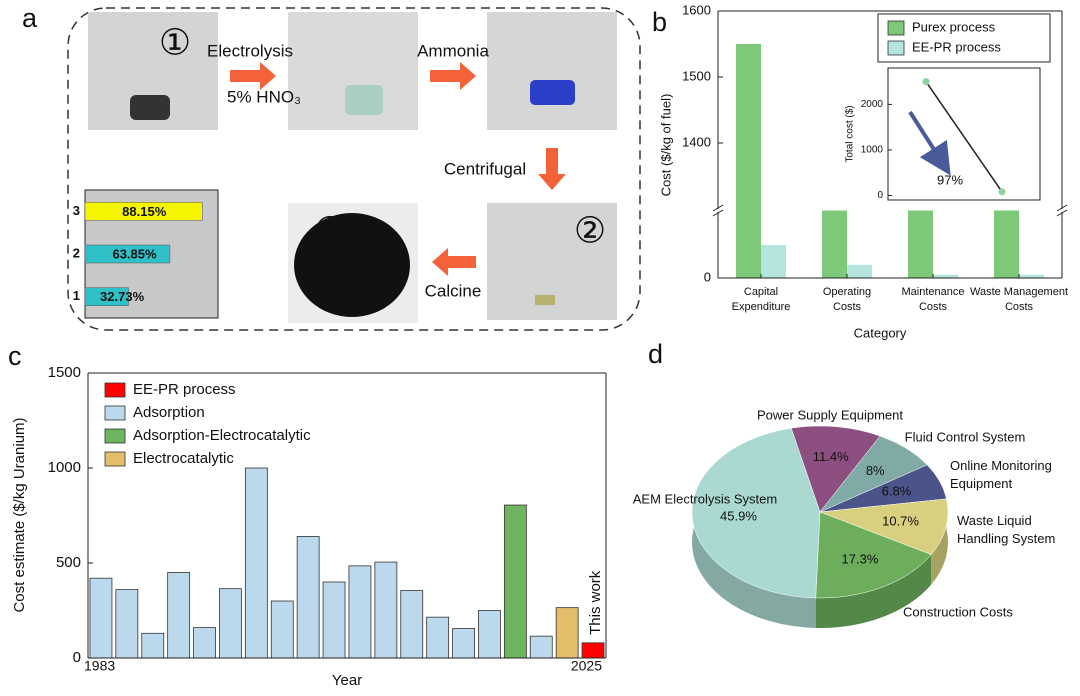  Describe the element at coordinates (76, 295) in the screenshot. I see `y-tick-label: 1` at that location.